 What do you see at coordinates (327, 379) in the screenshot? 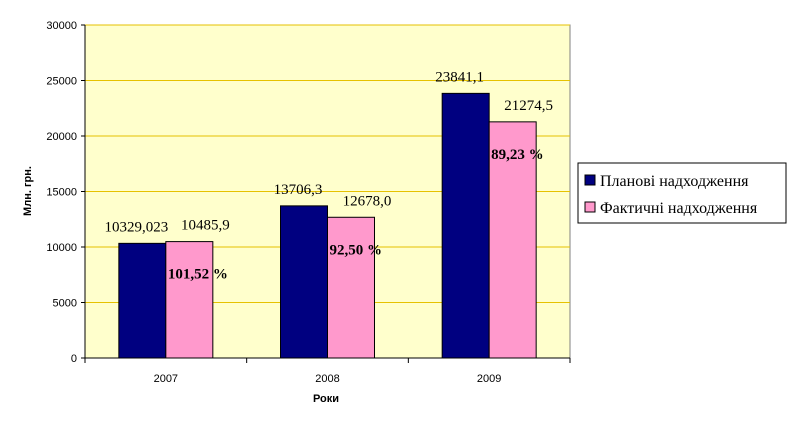
I see `x-tick-label: 2008` at bounding box center [327, 379].